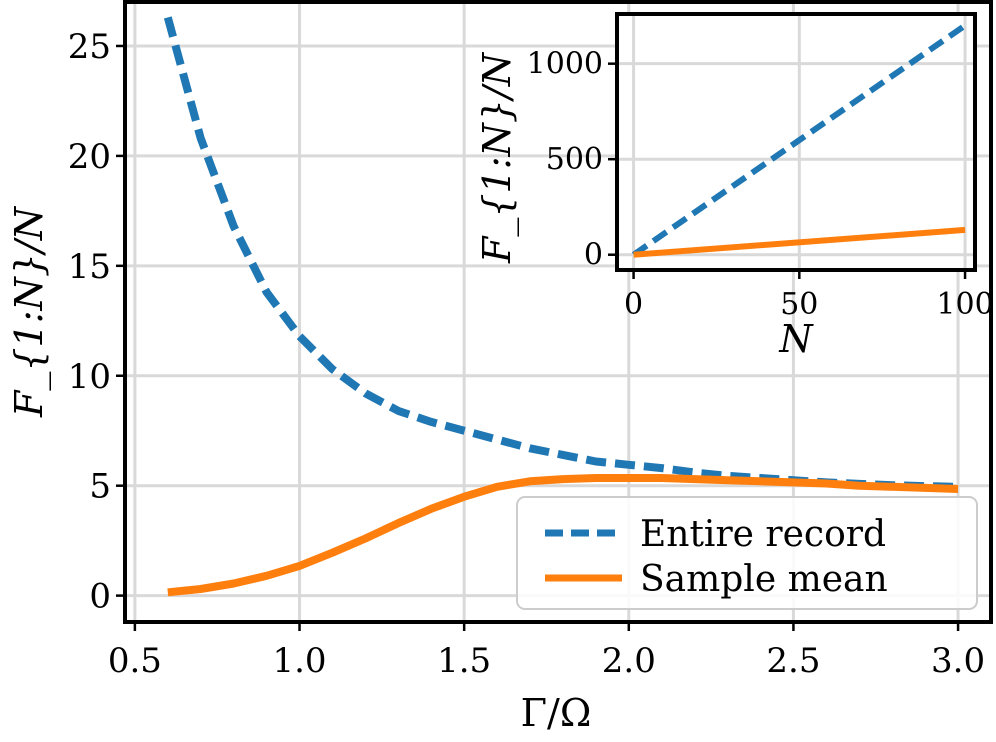  I want to click on inset-y-tick-label: 0, so click(593, 255).